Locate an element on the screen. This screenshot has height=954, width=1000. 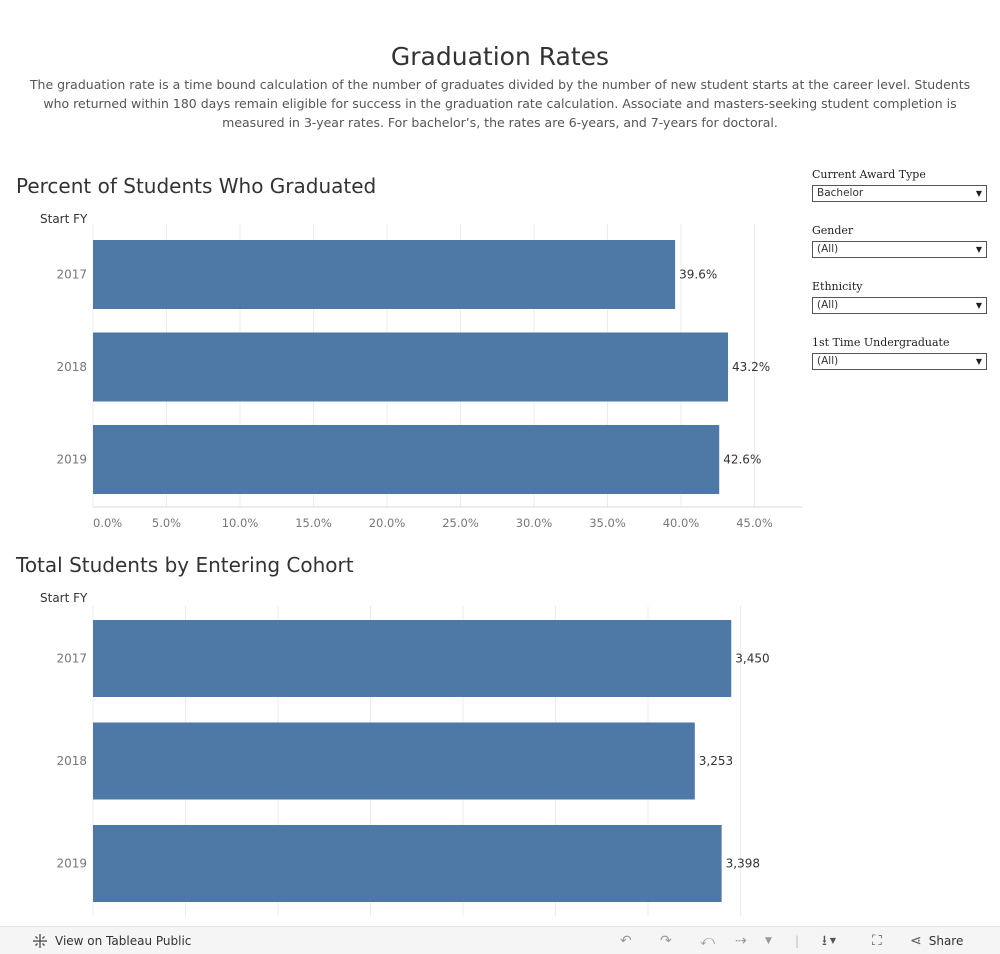
data-label: 42.6% is located at coordinates (742, 460).